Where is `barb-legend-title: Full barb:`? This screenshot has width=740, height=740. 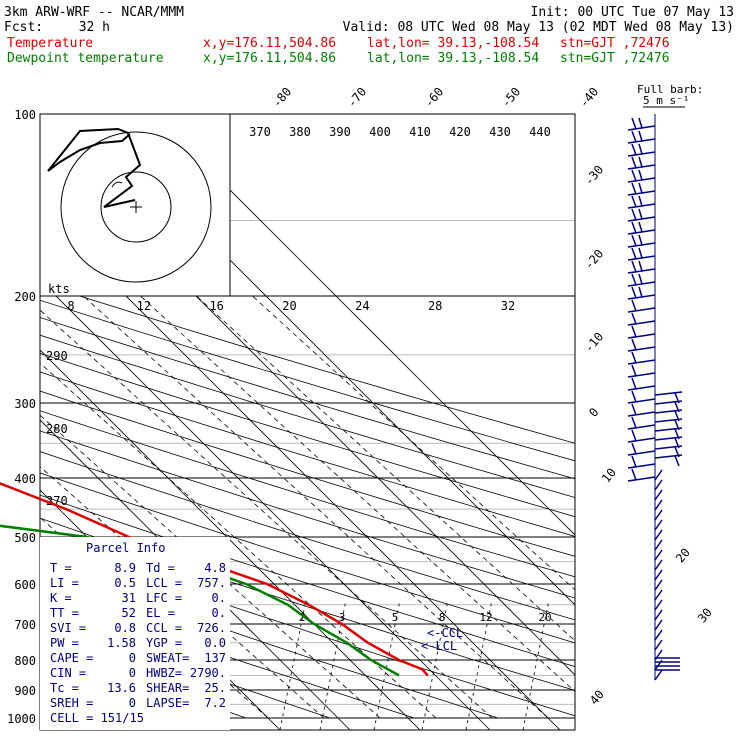
barb-legend-title: Full barb: is located at coordinates (670, 89).